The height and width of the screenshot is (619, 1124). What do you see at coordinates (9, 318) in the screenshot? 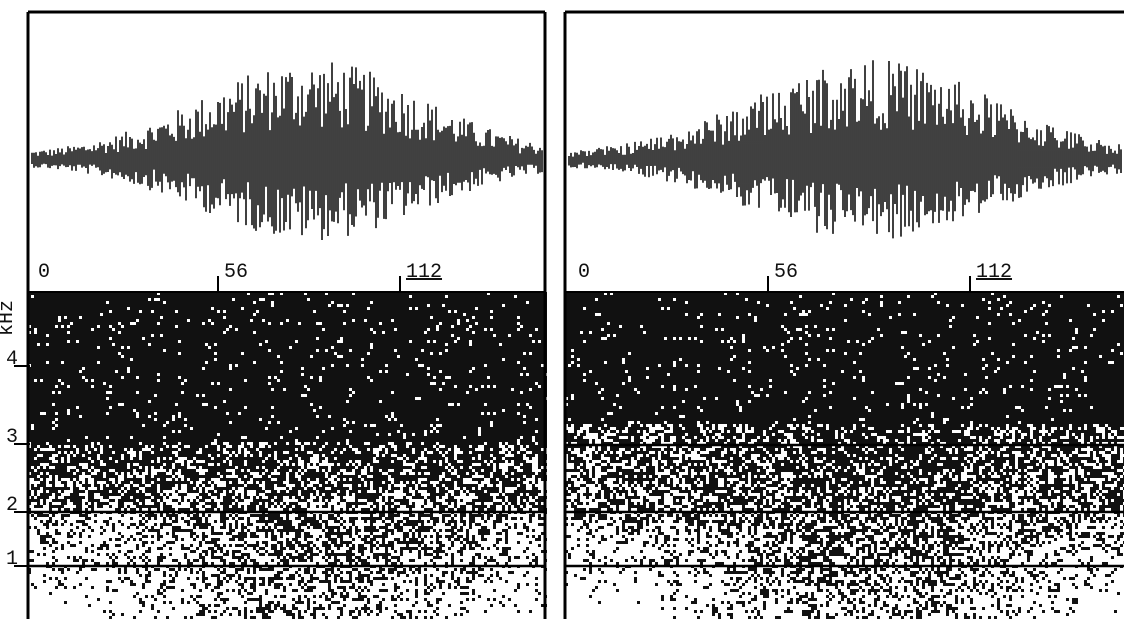
I see `frequency-axis-label: kHz` at bounding box center [9, 318].